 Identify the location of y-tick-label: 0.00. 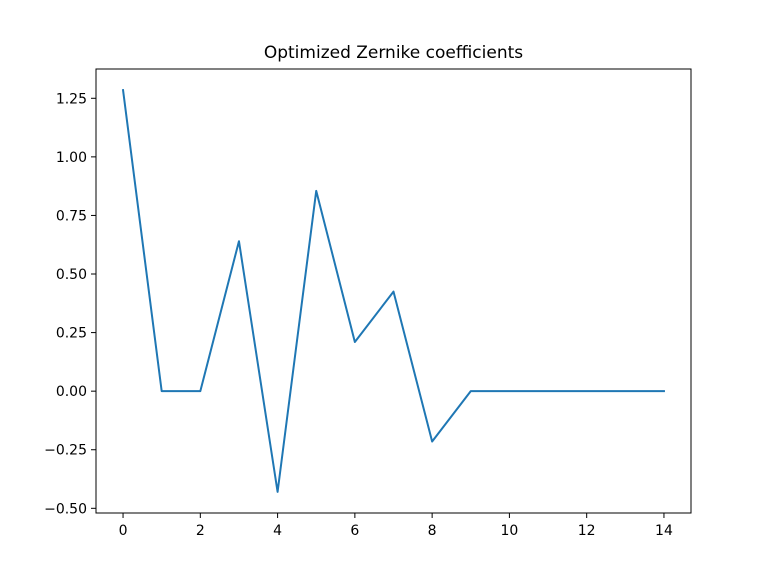
(71, 392).